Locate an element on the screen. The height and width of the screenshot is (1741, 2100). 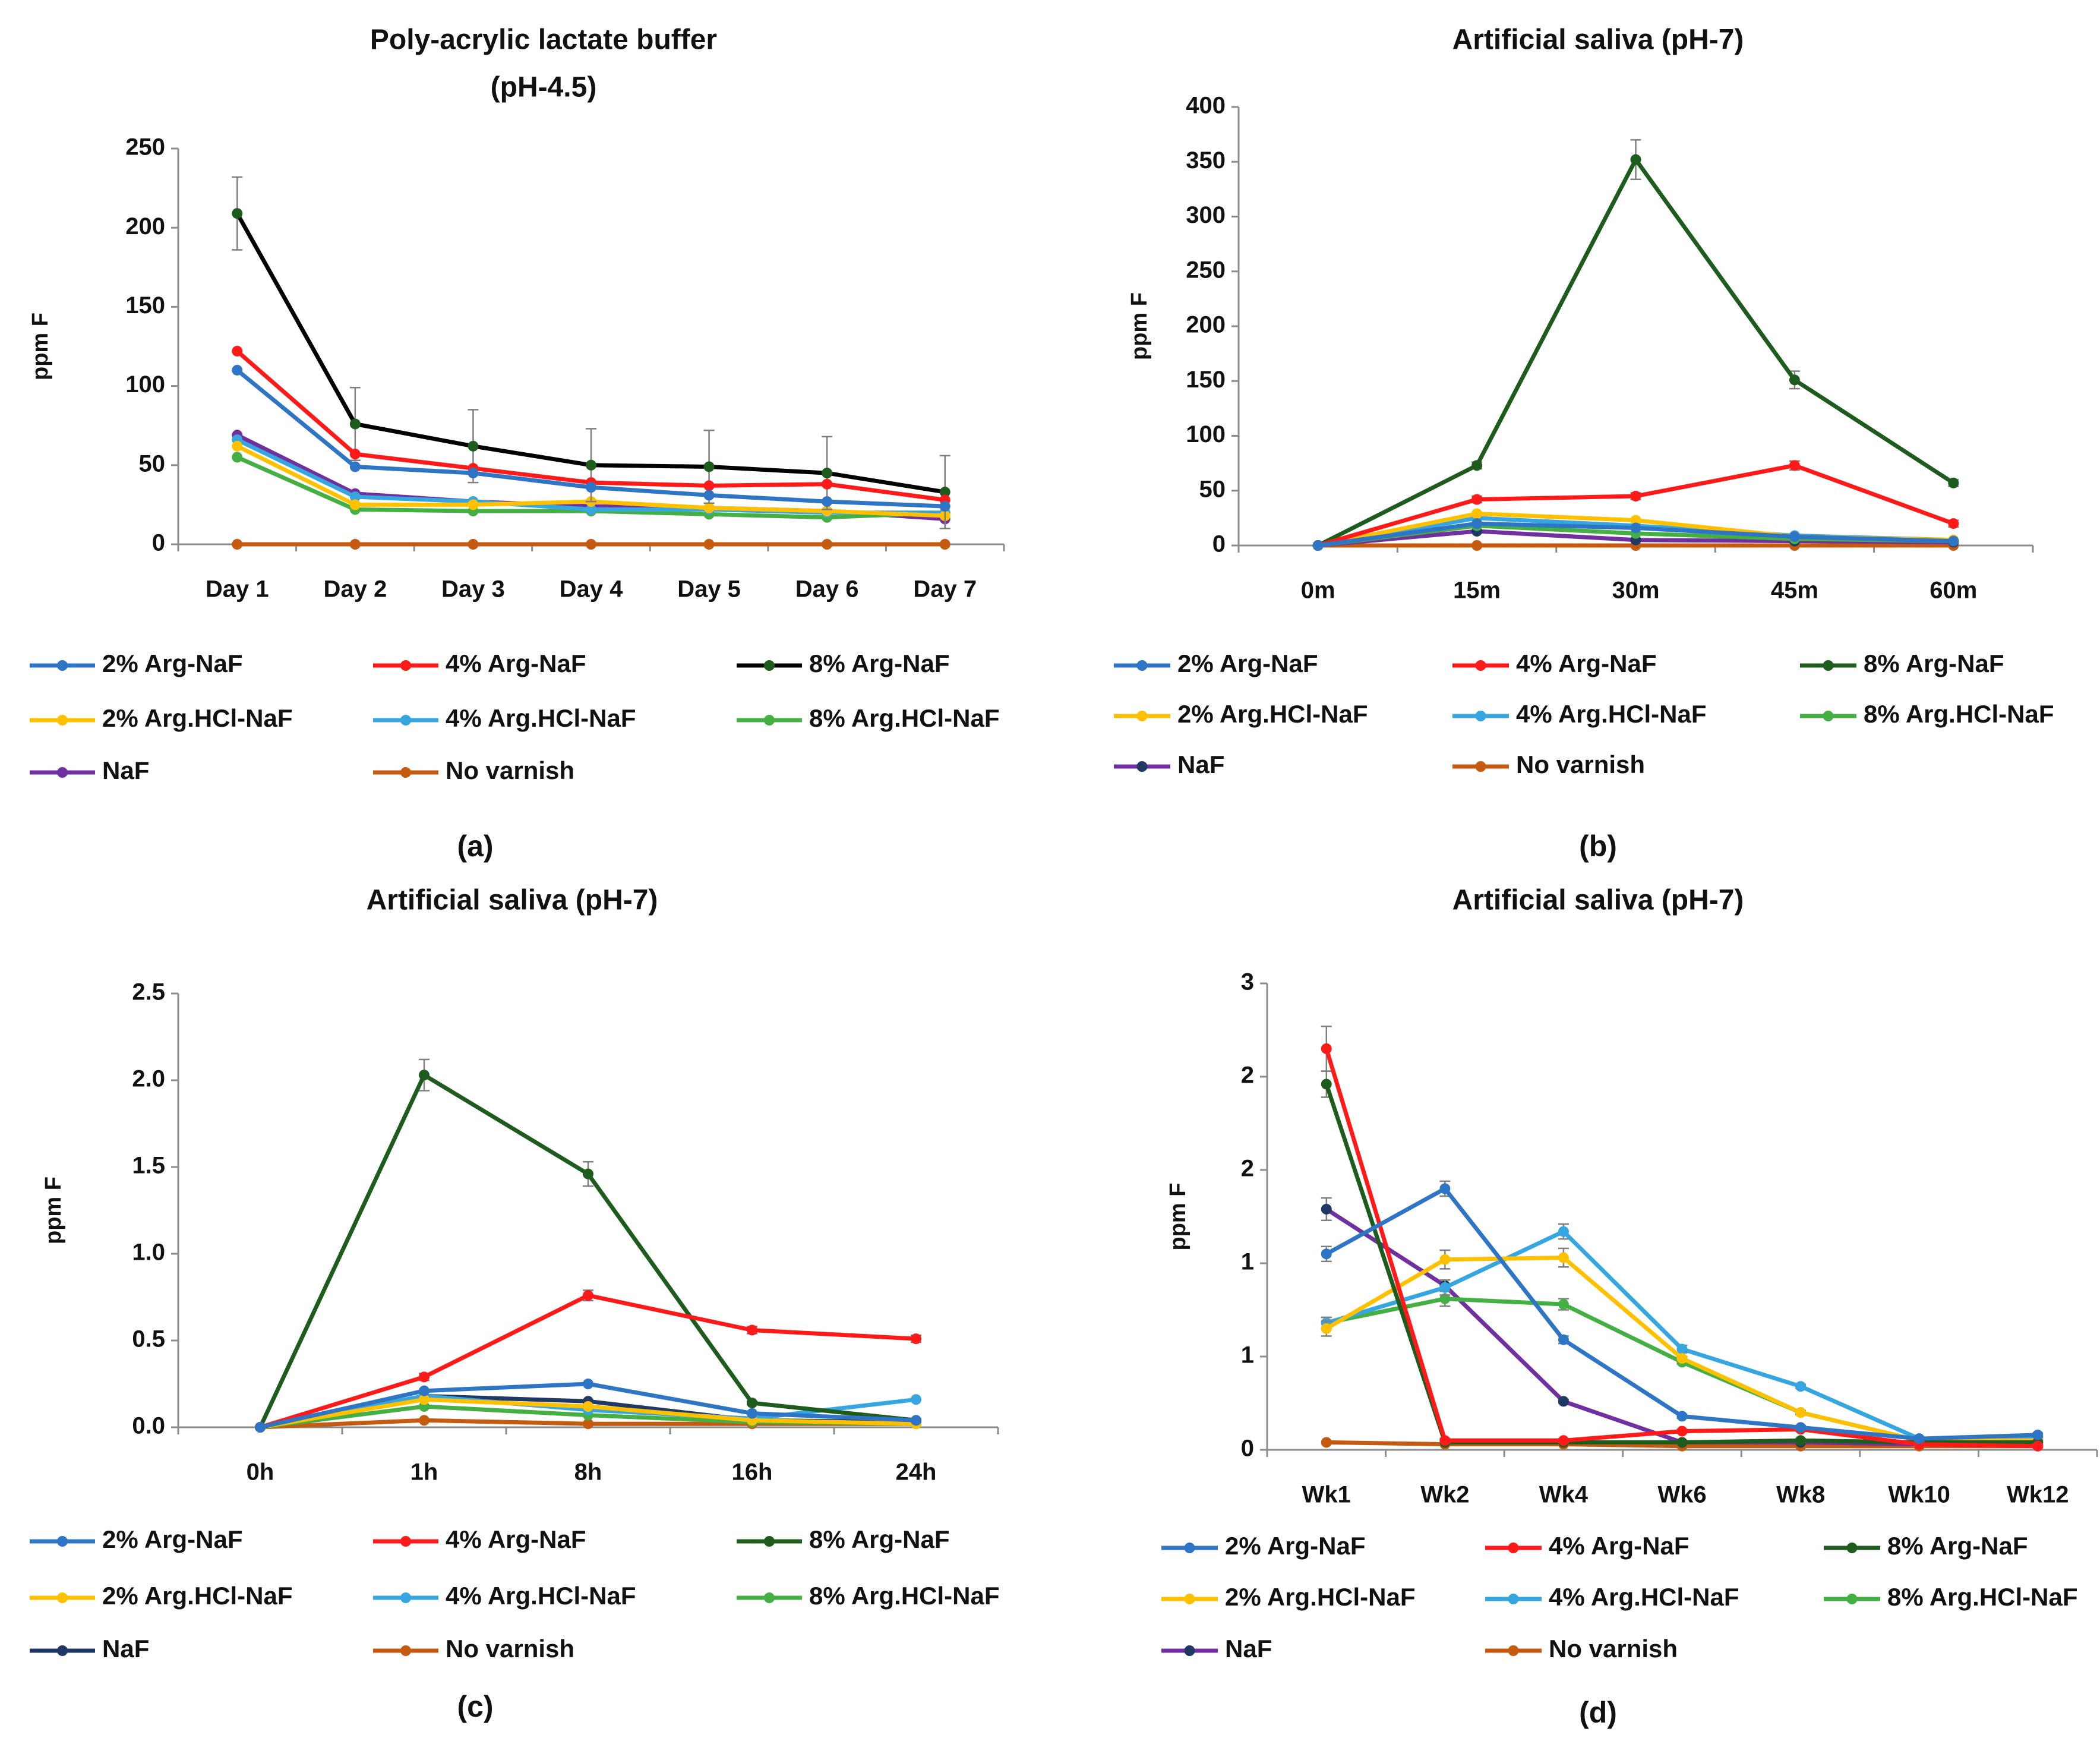
x-tick-label: Wk12 is located at coordinates (2038, 1495).